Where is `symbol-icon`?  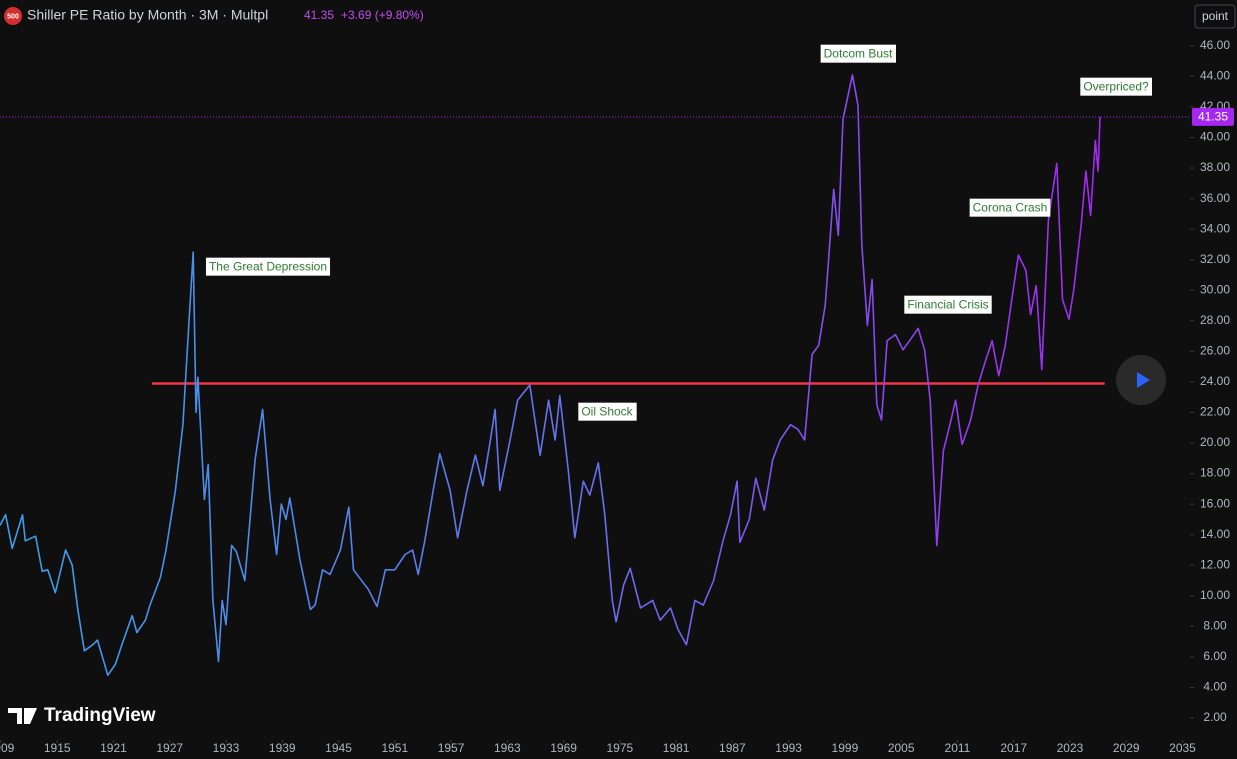
symbol-icon is located at coordinates (13, 16).